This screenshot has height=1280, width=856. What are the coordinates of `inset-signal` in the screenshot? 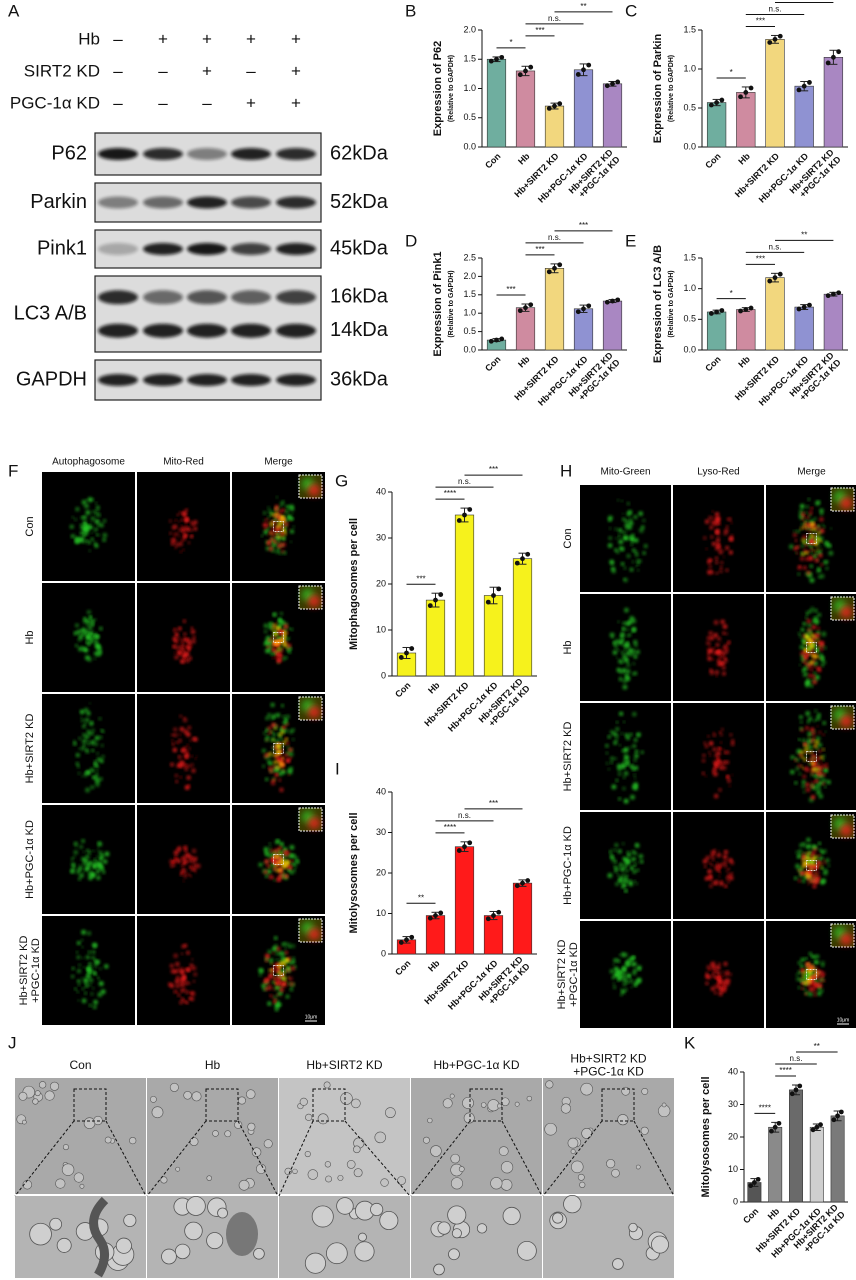 It's located at (846, 721).